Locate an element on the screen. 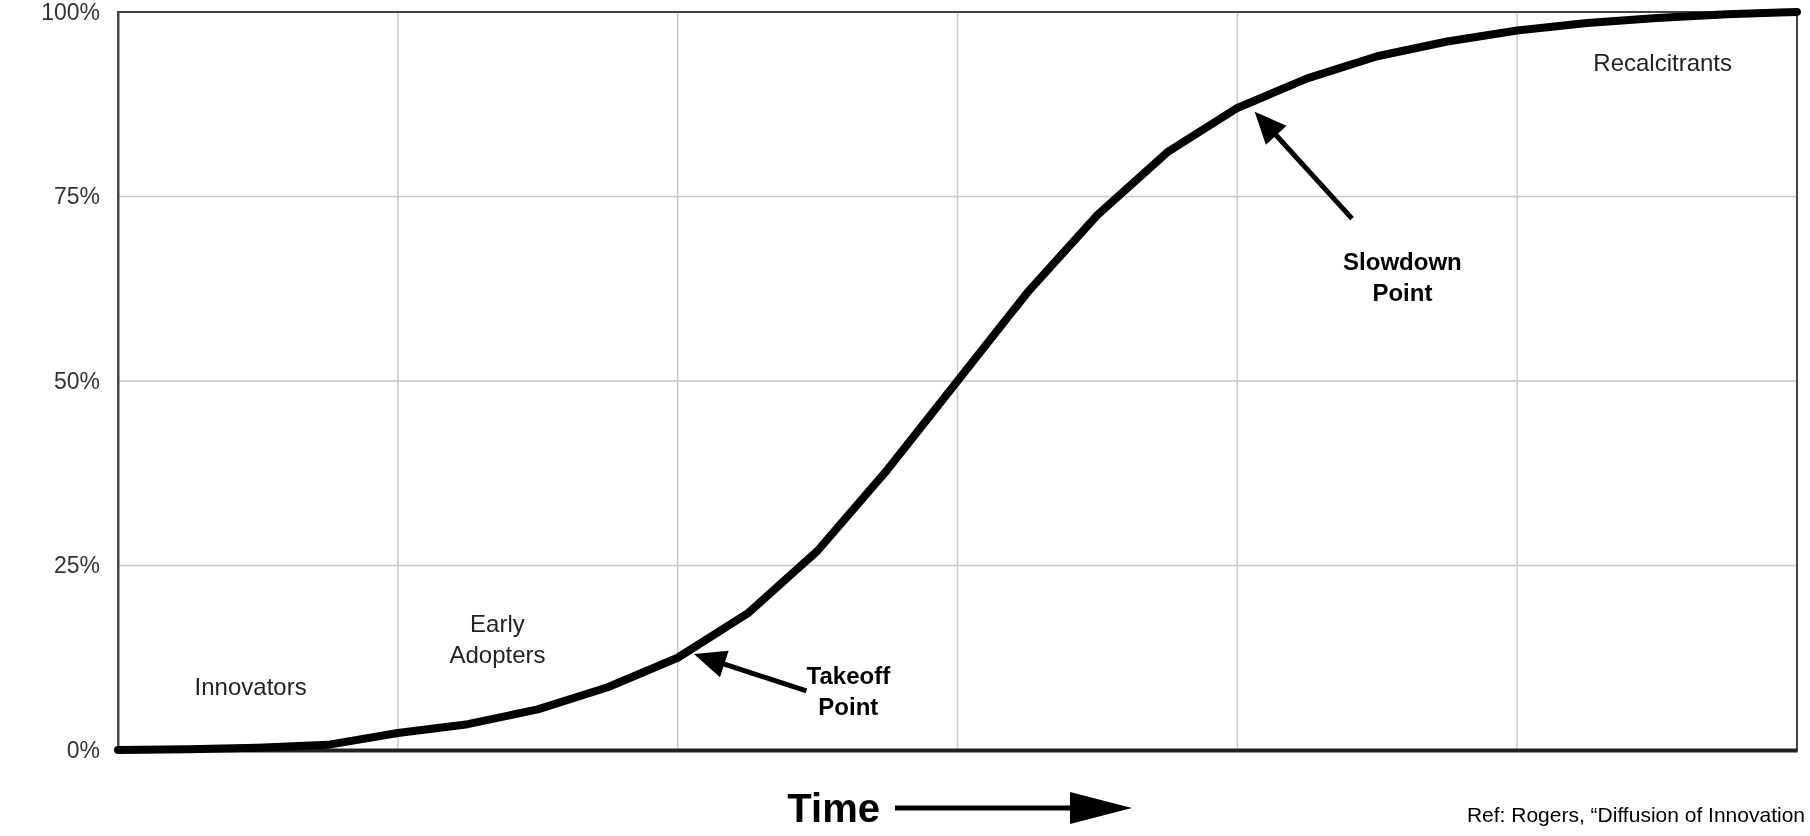  y-tick-label: 75% is located at coordinates (76, 196).